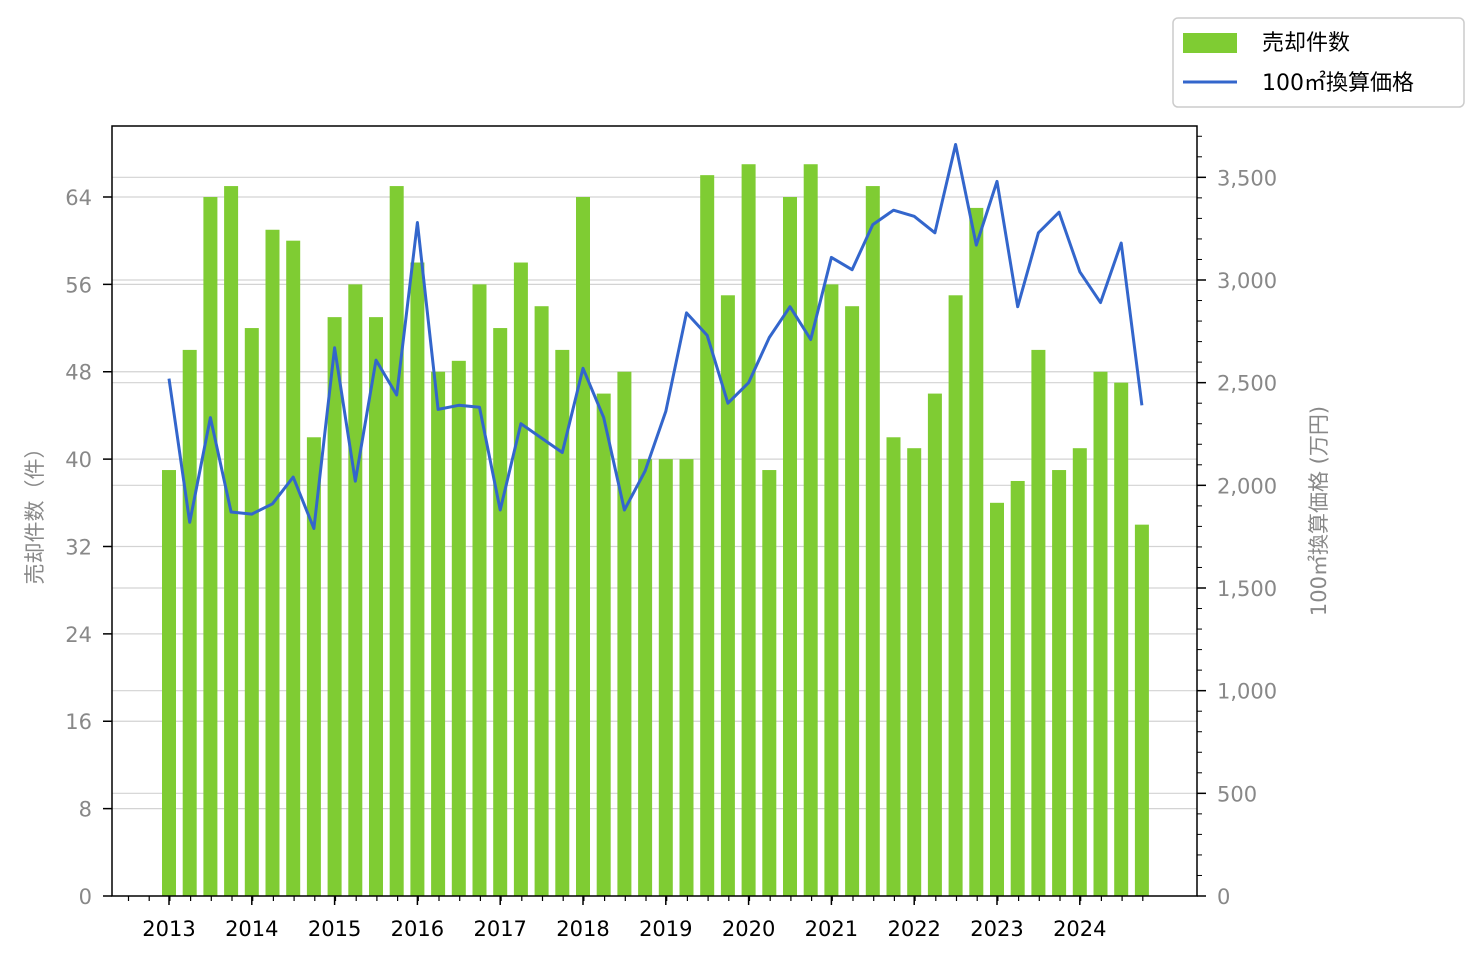 This screenshot has height=961, width=1483. Describe the element at coordinates (1237, 794) in the screenshot. I see `right-tick-label: 500` at that location.